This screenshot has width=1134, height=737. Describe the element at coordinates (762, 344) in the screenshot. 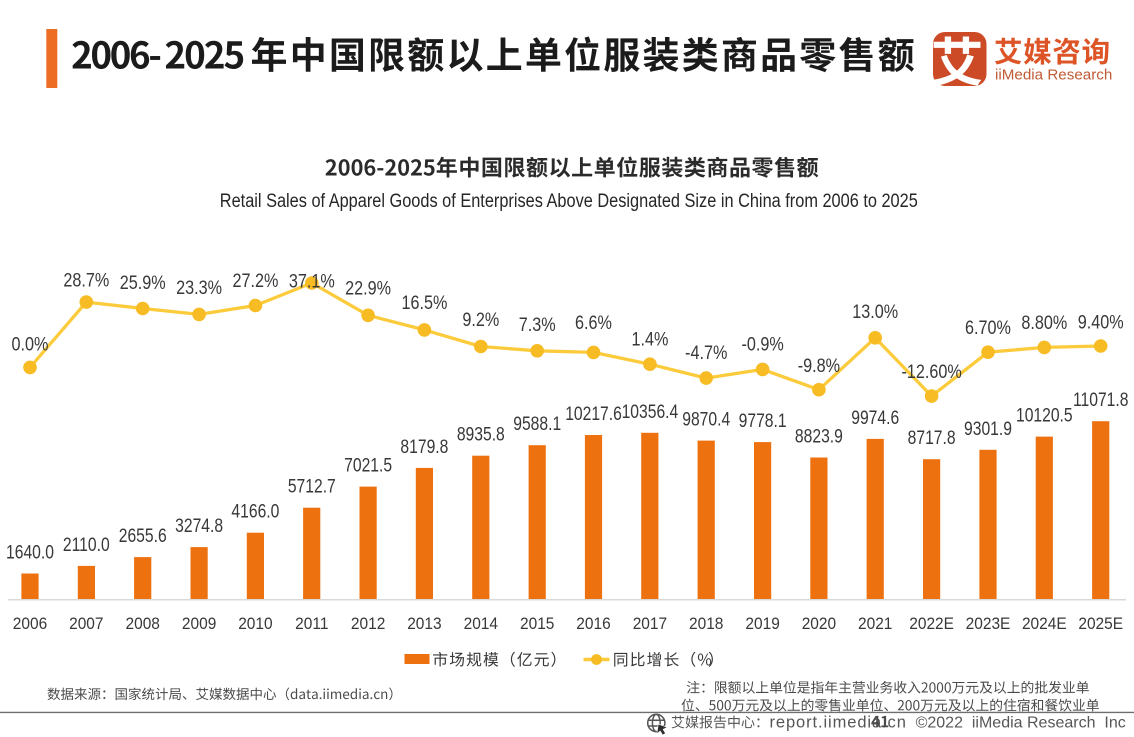

I see `svg-text: -0.9%` at that location.